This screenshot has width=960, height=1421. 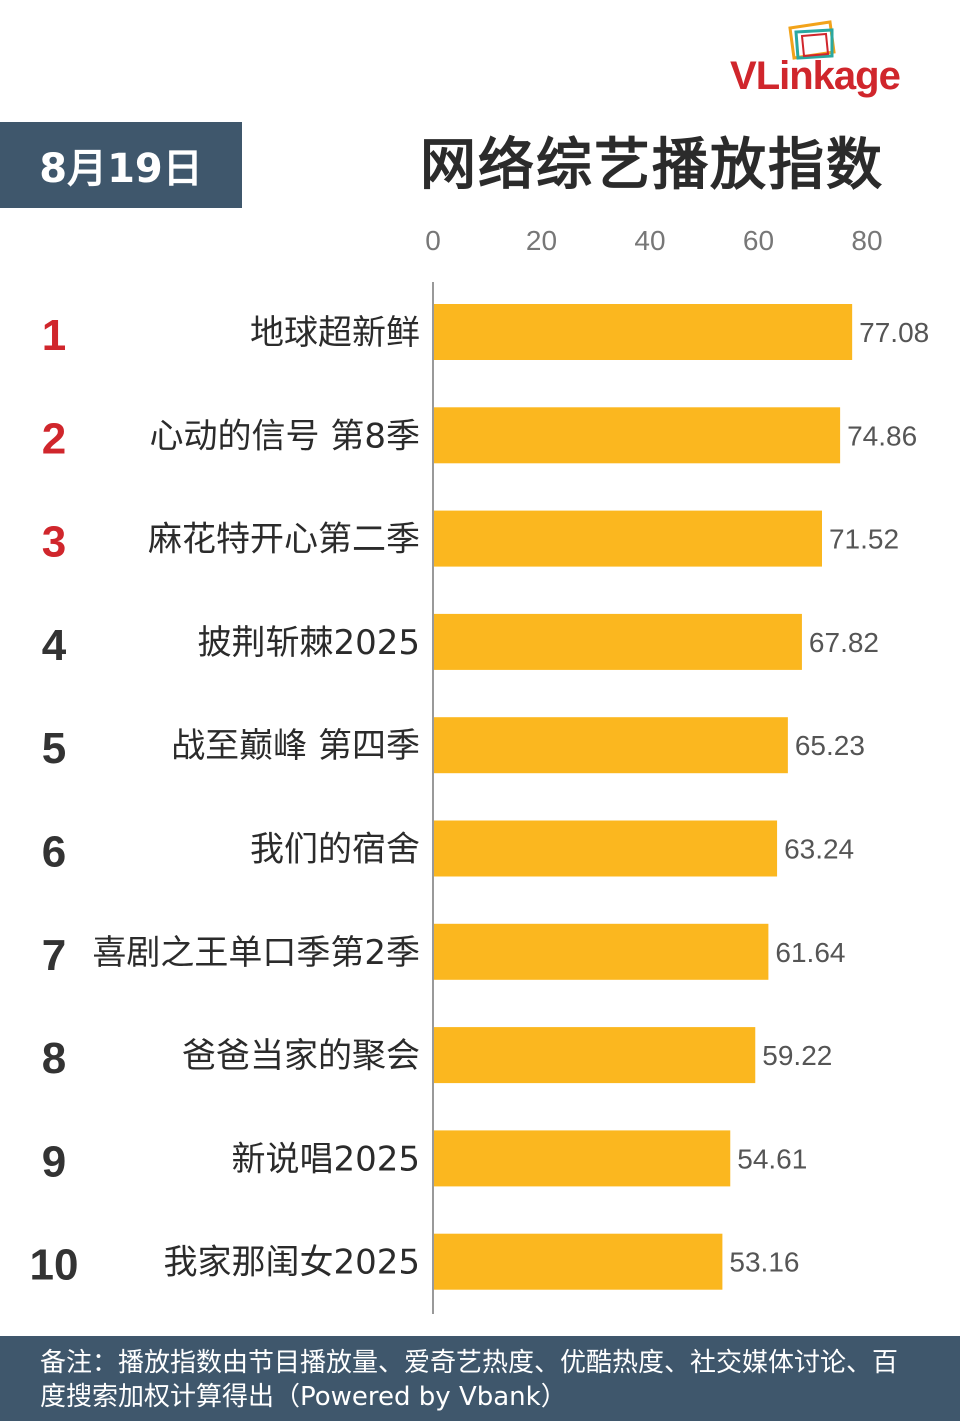 What do you see at coordinates (54, 852) in the screenshot?
I see `rank-label: 6` at bounding box center [54, 852].